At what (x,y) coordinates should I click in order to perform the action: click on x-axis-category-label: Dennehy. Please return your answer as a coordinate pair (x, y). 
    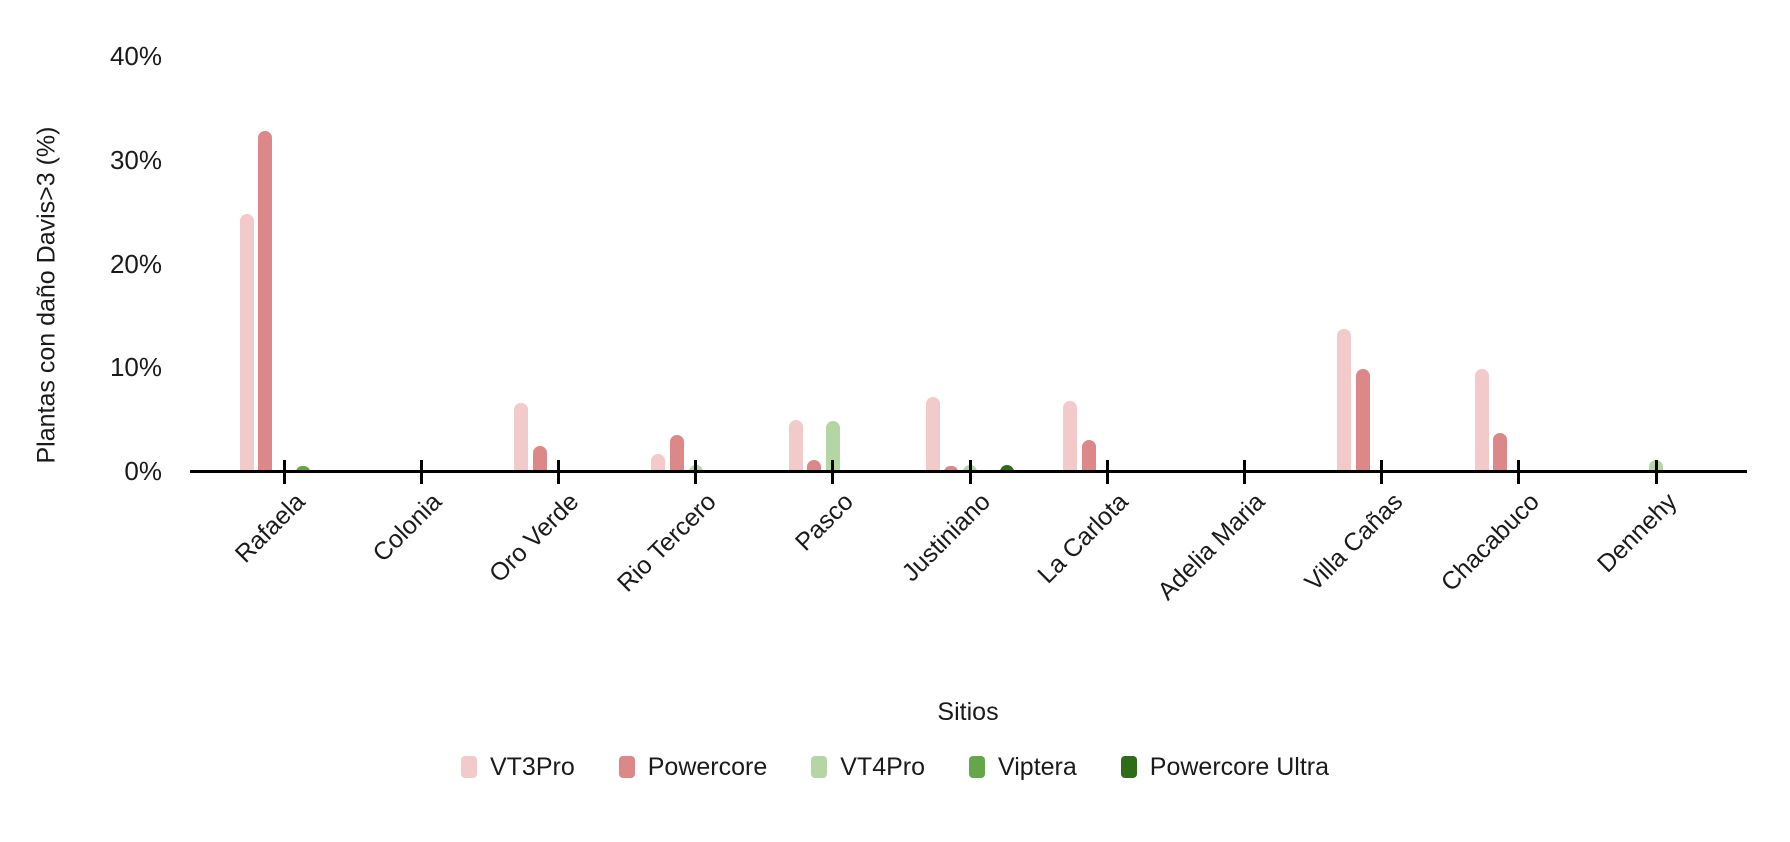
    Looking at the image, I should click on (1637, 533).